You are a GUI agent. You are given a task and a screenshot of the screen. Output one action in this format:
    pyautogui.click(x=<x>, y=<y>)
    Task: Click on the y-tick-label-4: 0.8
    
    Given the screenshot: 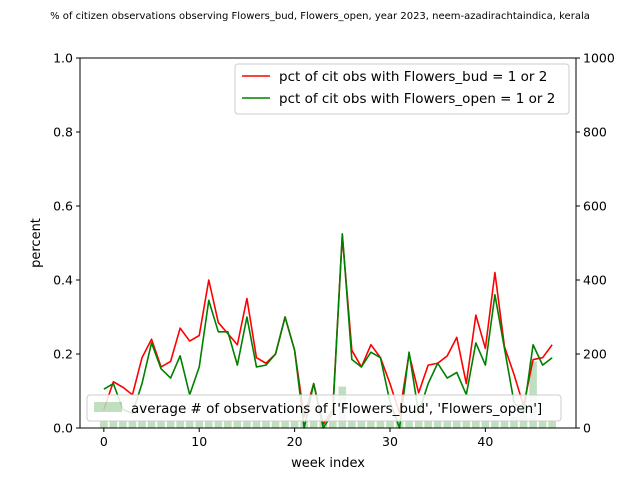 What is the action you would take?
    pyautogui.click(x=63, y=132)
    